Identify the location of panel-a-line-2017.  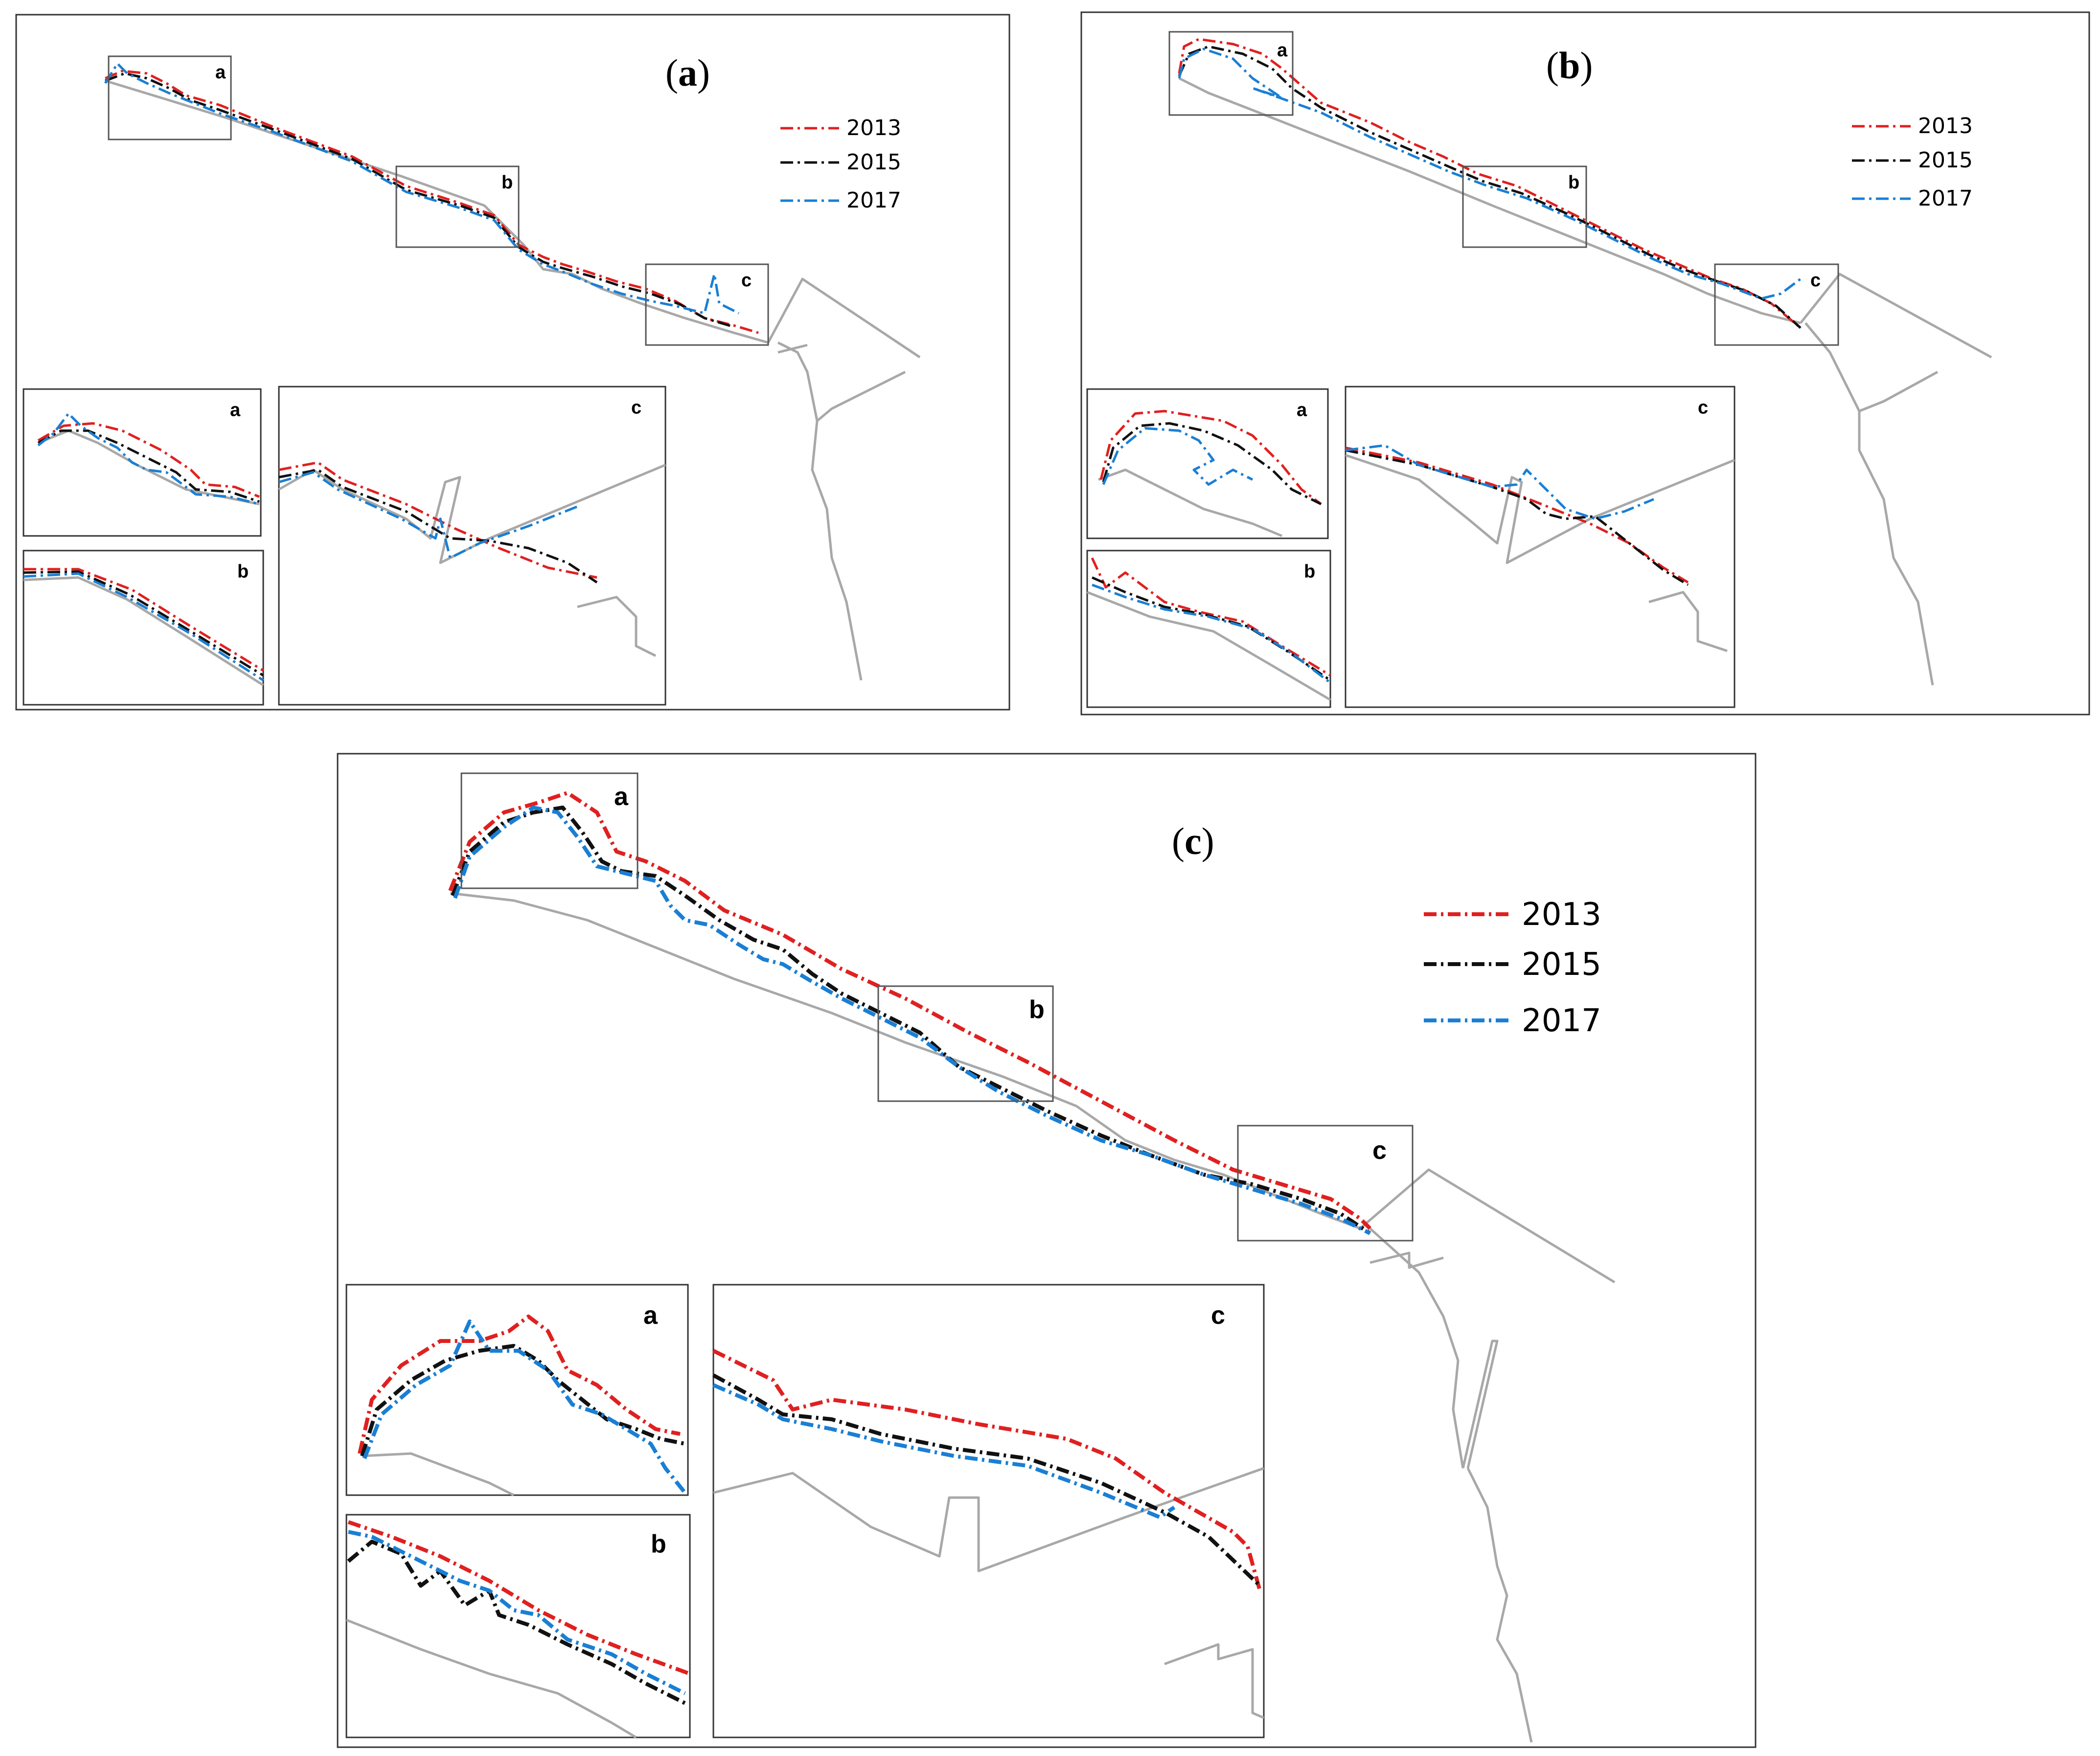
(422, 189).